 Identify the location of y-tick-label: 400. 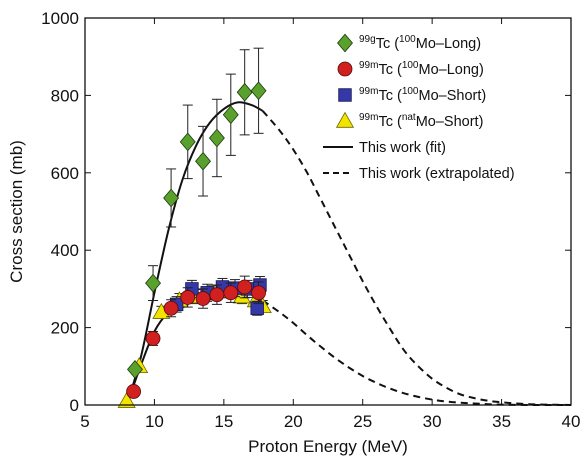
(65, 250).